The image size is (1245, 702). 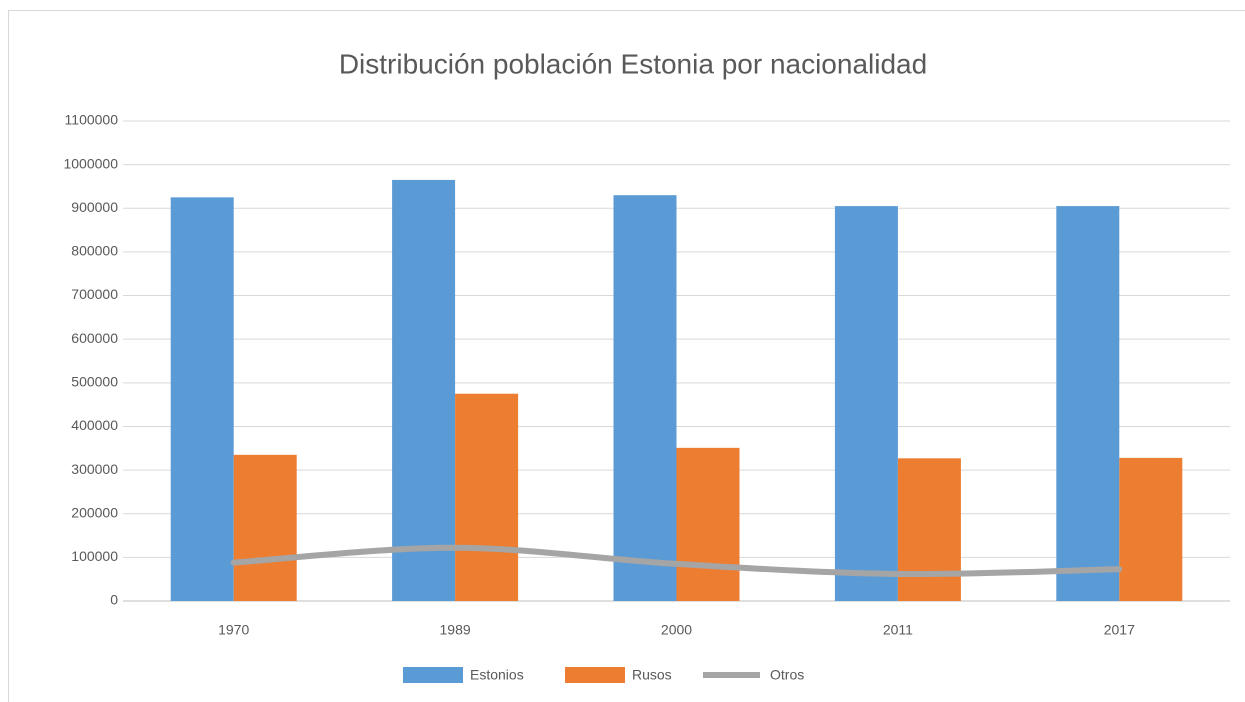 What do you see at coordinates (94, 294) in the screenshot?
I see `y-tick-label: 700000` at bounding box center [94, 294].